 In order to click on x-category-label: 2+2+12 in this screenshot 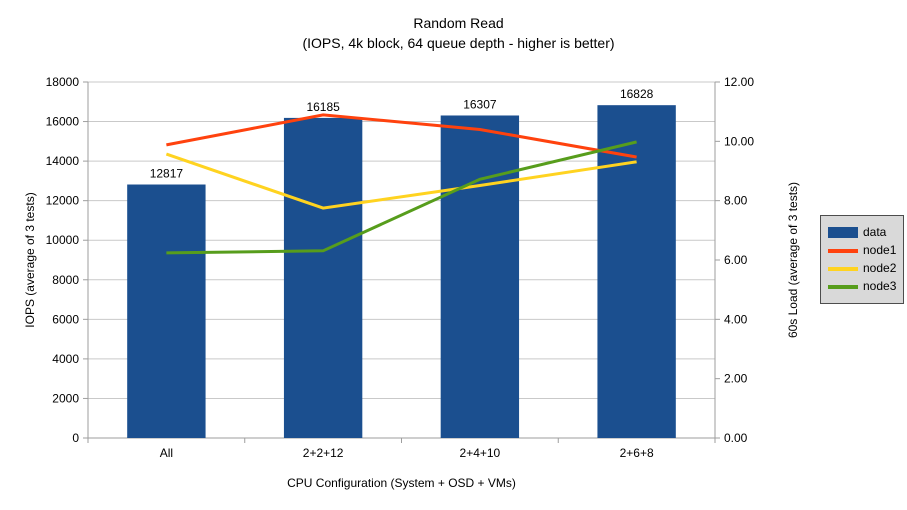, I will do `click(323, 453)`.